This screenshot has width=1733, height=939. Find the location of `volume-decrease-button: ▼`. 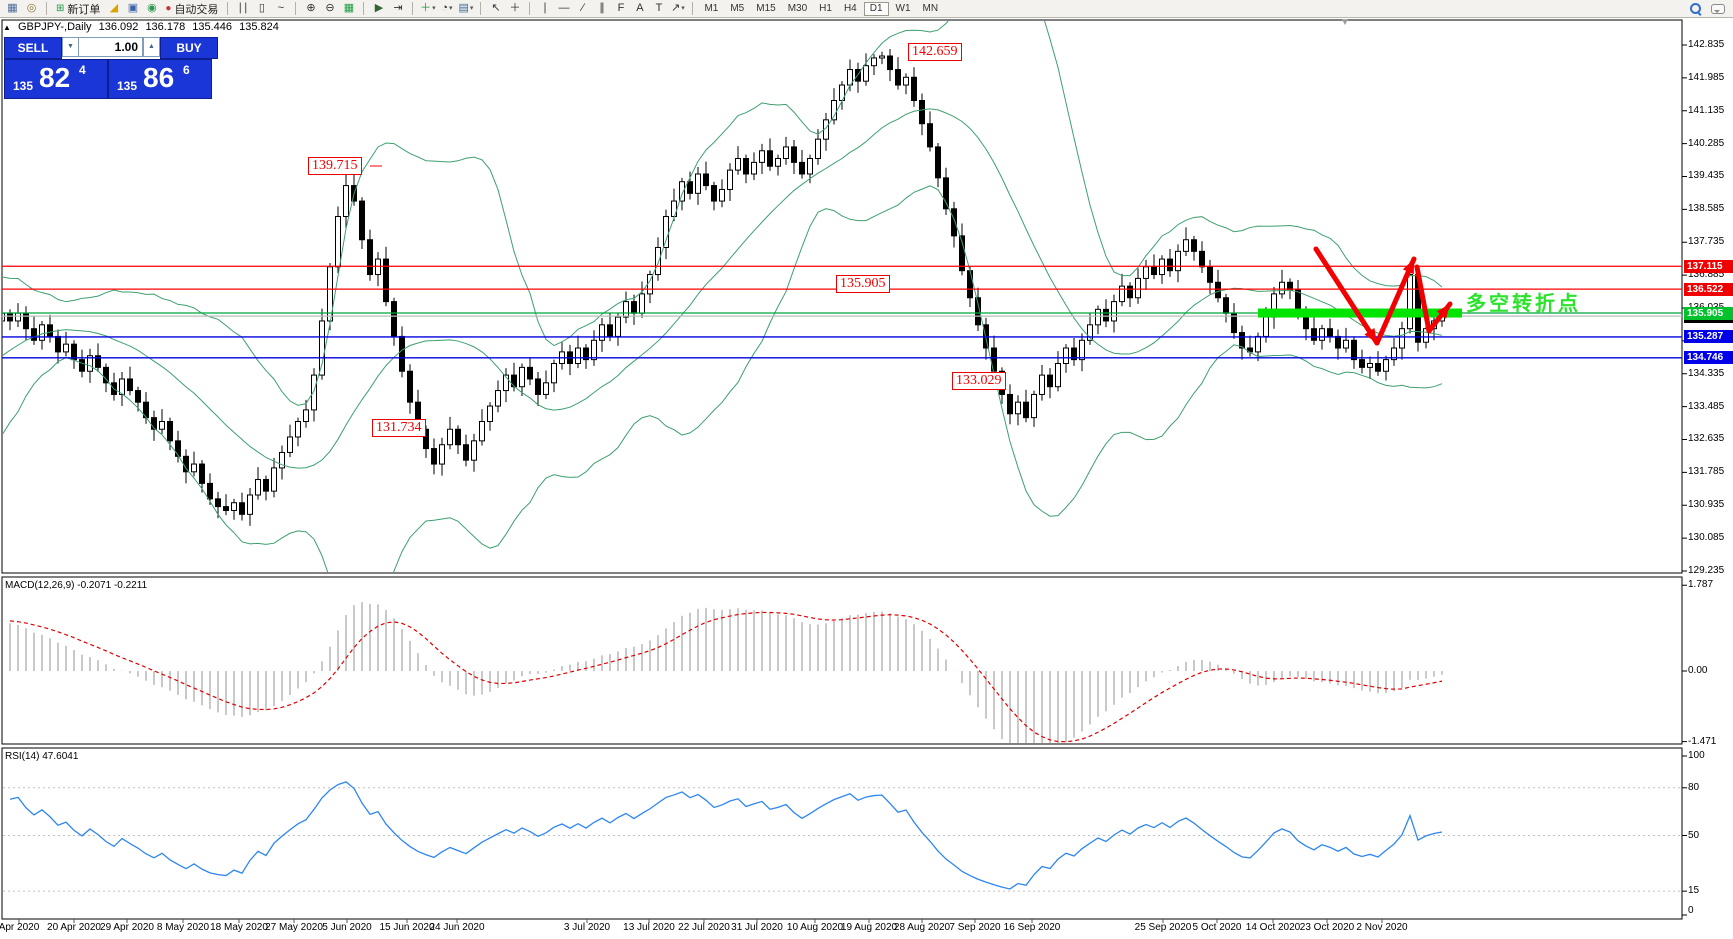

volume-decrease-button: ▼ is located at coordinates (70, 47).